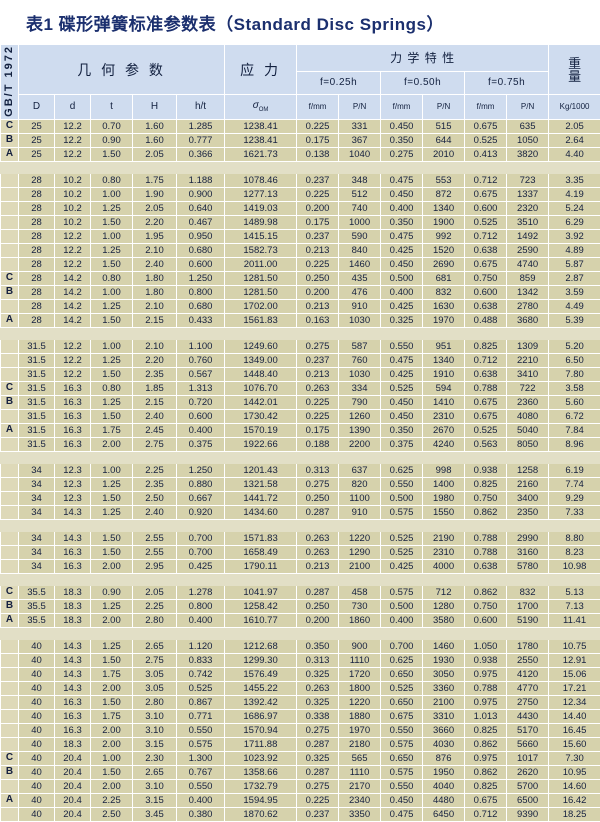  What do you see at coordinates (112, 292) in the screenshot?
I see `cell-t: 1.00` at bounding box center [112, 292].